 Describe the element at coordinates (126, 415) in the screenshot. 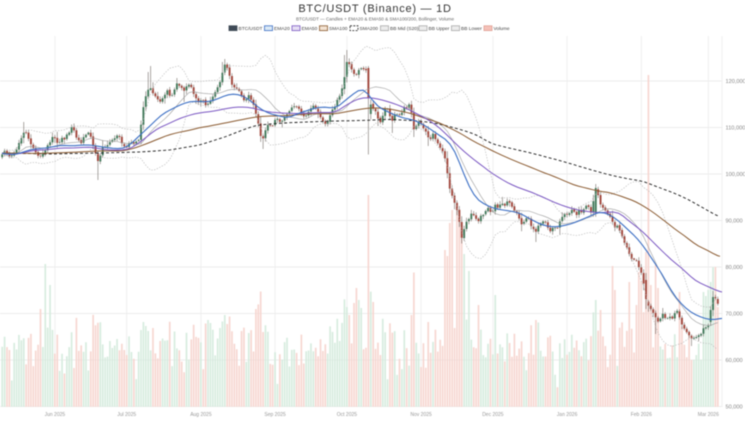

I see `svg-text: Jul 2025` at that location.